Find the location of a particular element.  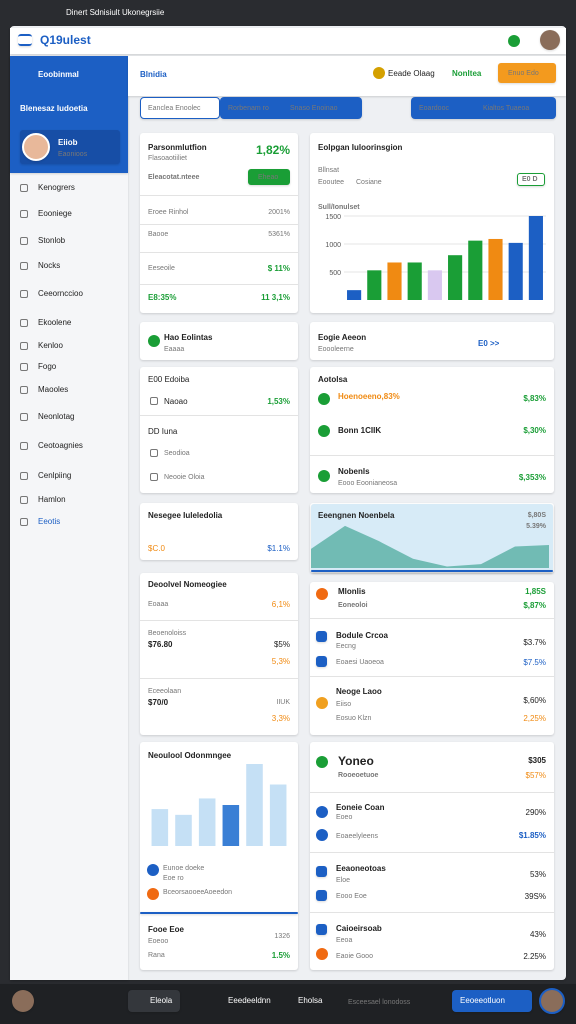

label: $76.80 is located at coordinates (160, 644).